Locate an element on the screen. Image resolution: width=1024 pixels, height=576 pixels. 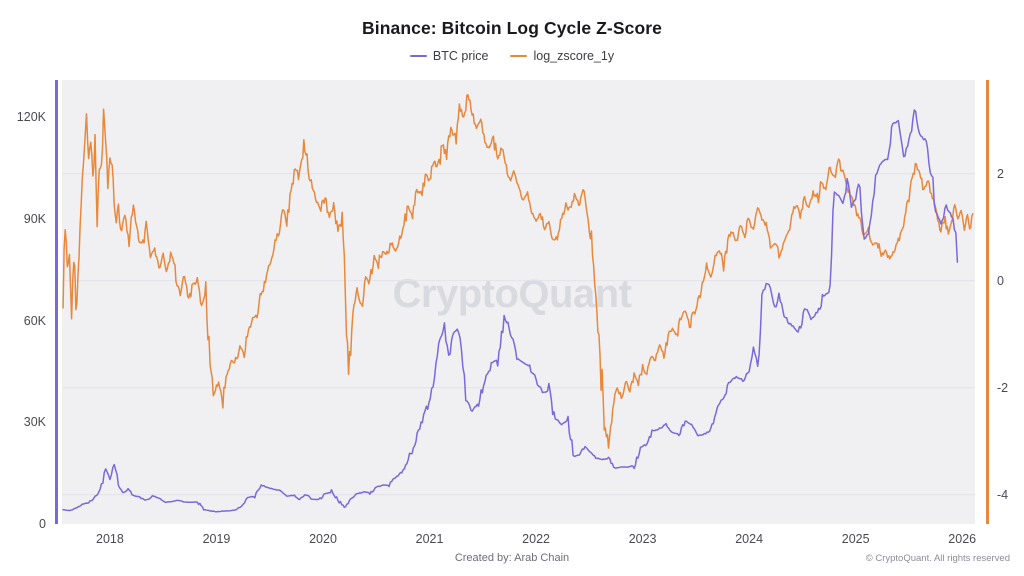
legend-label-log-zscore: log_zscore_1y is located at coordinates (574, 56).